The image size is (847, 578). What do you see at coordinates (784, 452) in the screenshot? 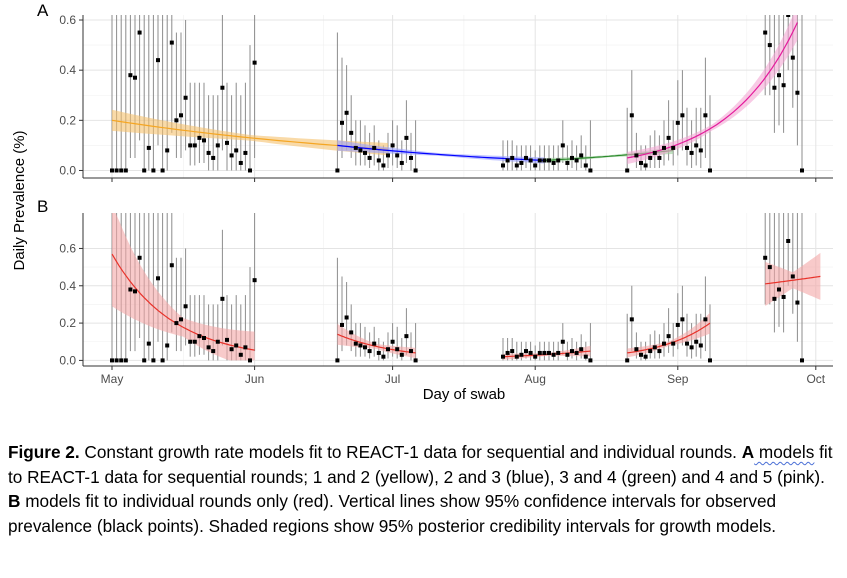
I see `caption-spellcheck-models: models` at bounding box center [784, 452].